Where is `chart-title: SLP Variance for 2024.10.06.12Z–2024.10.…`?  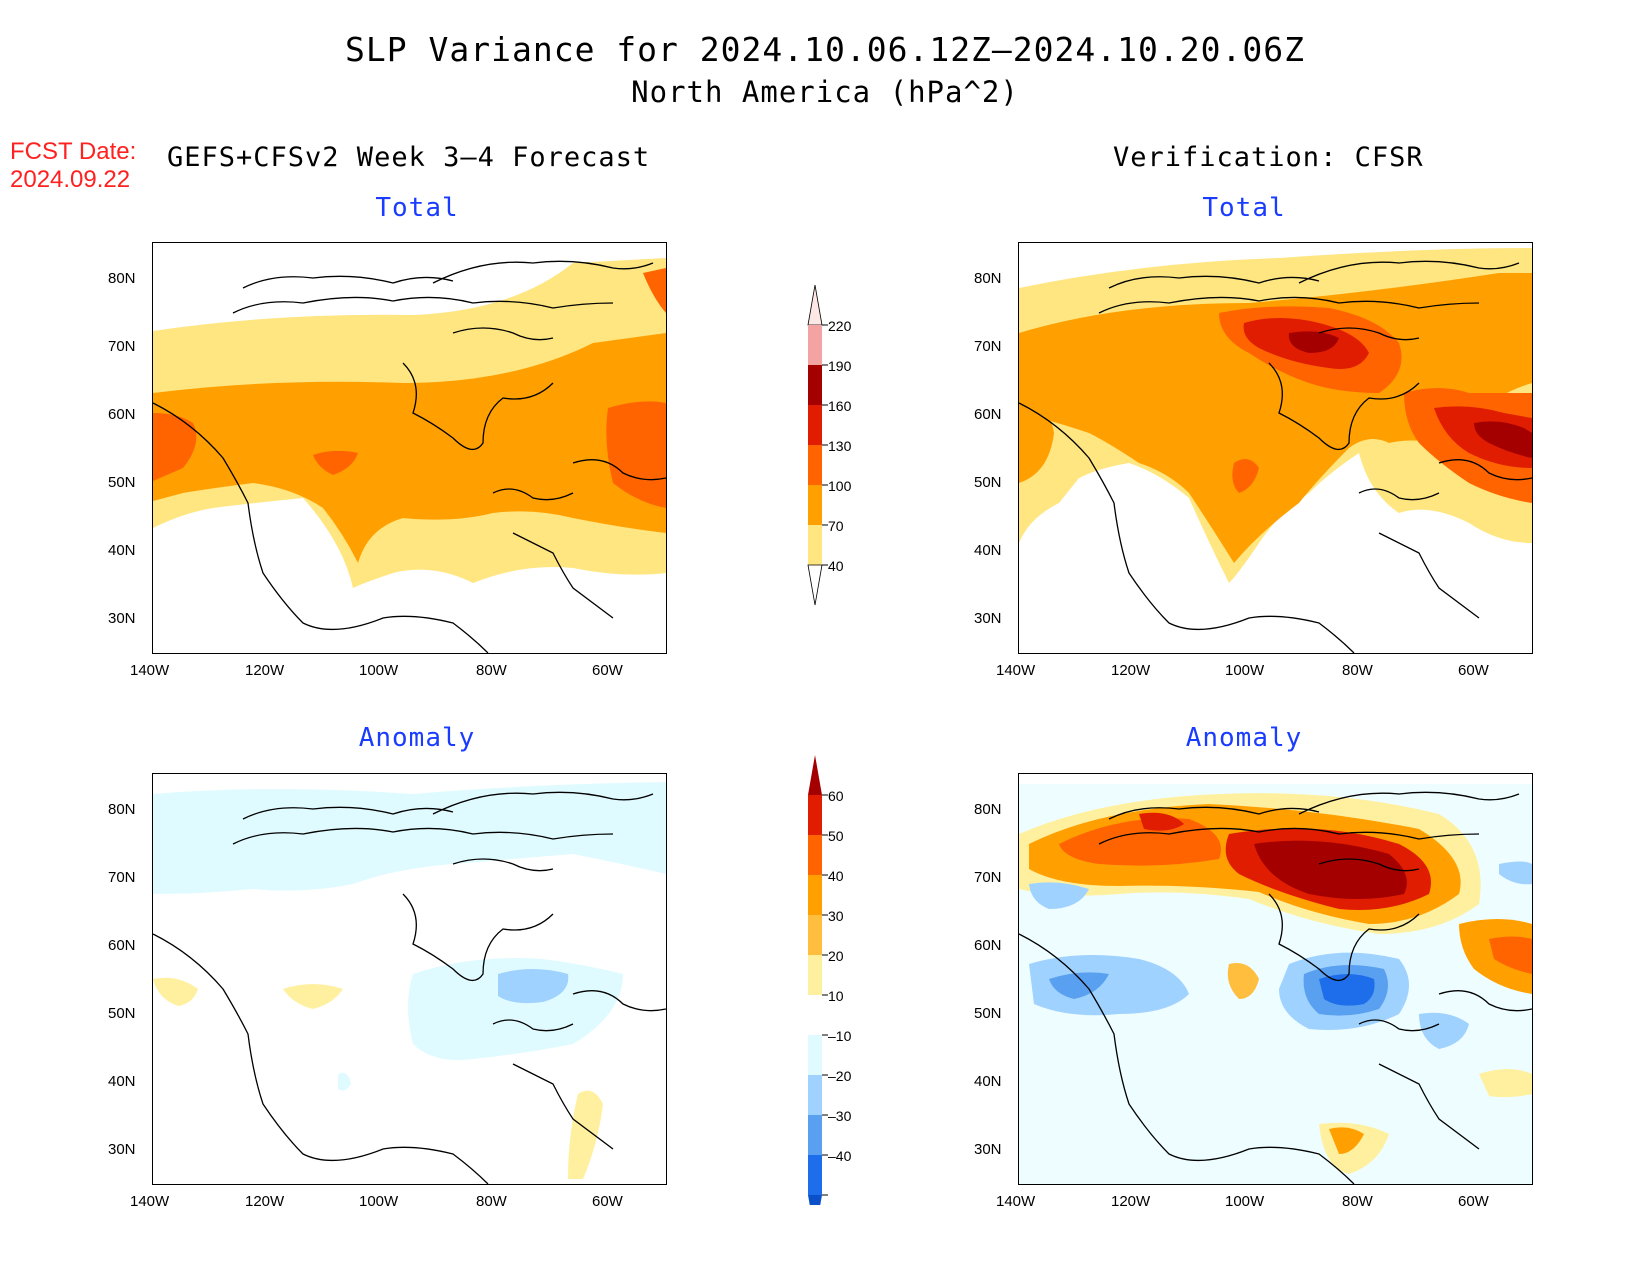 chart-title: SLP Variance for 2024.10.06.12Z–2024.10.… is located at coordinates (825, 49).